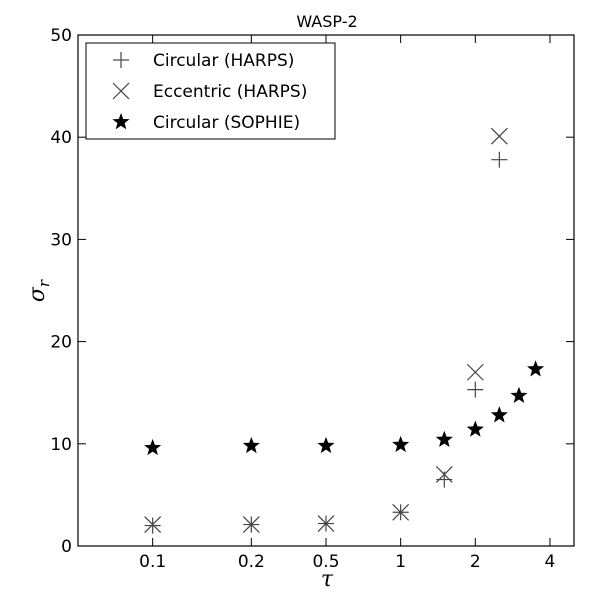  Describe the element at coordinates (326, 21) in the screenshot. I see `chart-title: WASP-2` at that location.